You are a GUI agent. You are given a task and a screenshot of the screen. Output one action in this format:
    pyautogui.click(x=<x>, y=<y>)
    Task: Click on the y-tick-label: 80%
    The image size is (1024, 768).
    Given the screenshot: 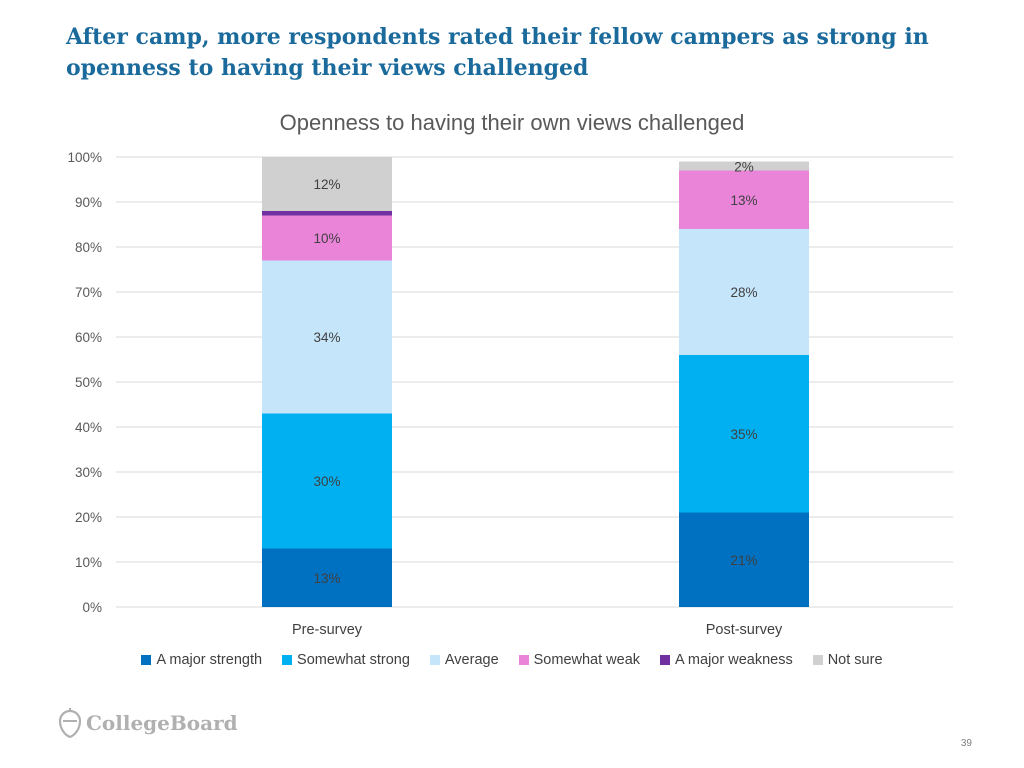 What is the action you would take?
    pyautogui.click(x=88, y=247)
    